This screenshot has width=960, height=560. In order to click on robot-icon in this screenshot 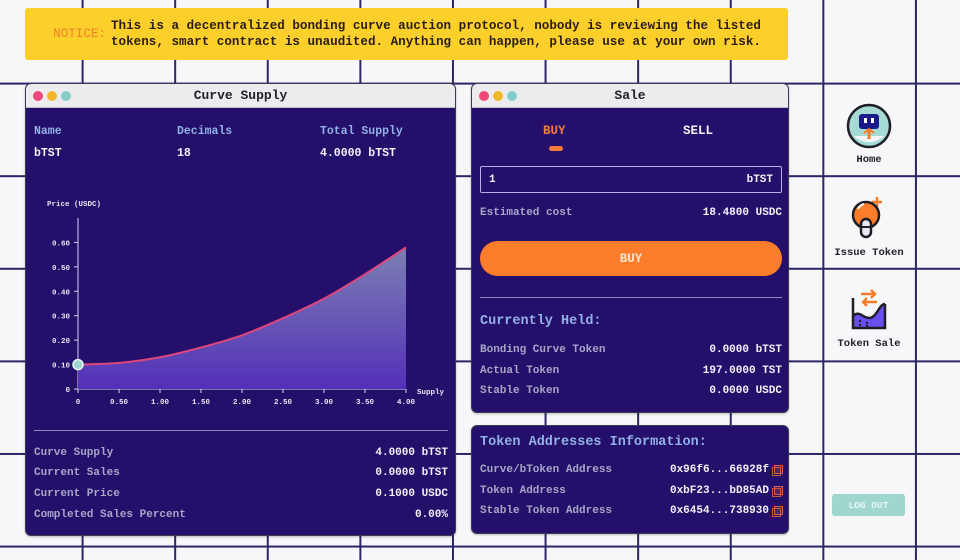, I will do `click(869, 126)`.